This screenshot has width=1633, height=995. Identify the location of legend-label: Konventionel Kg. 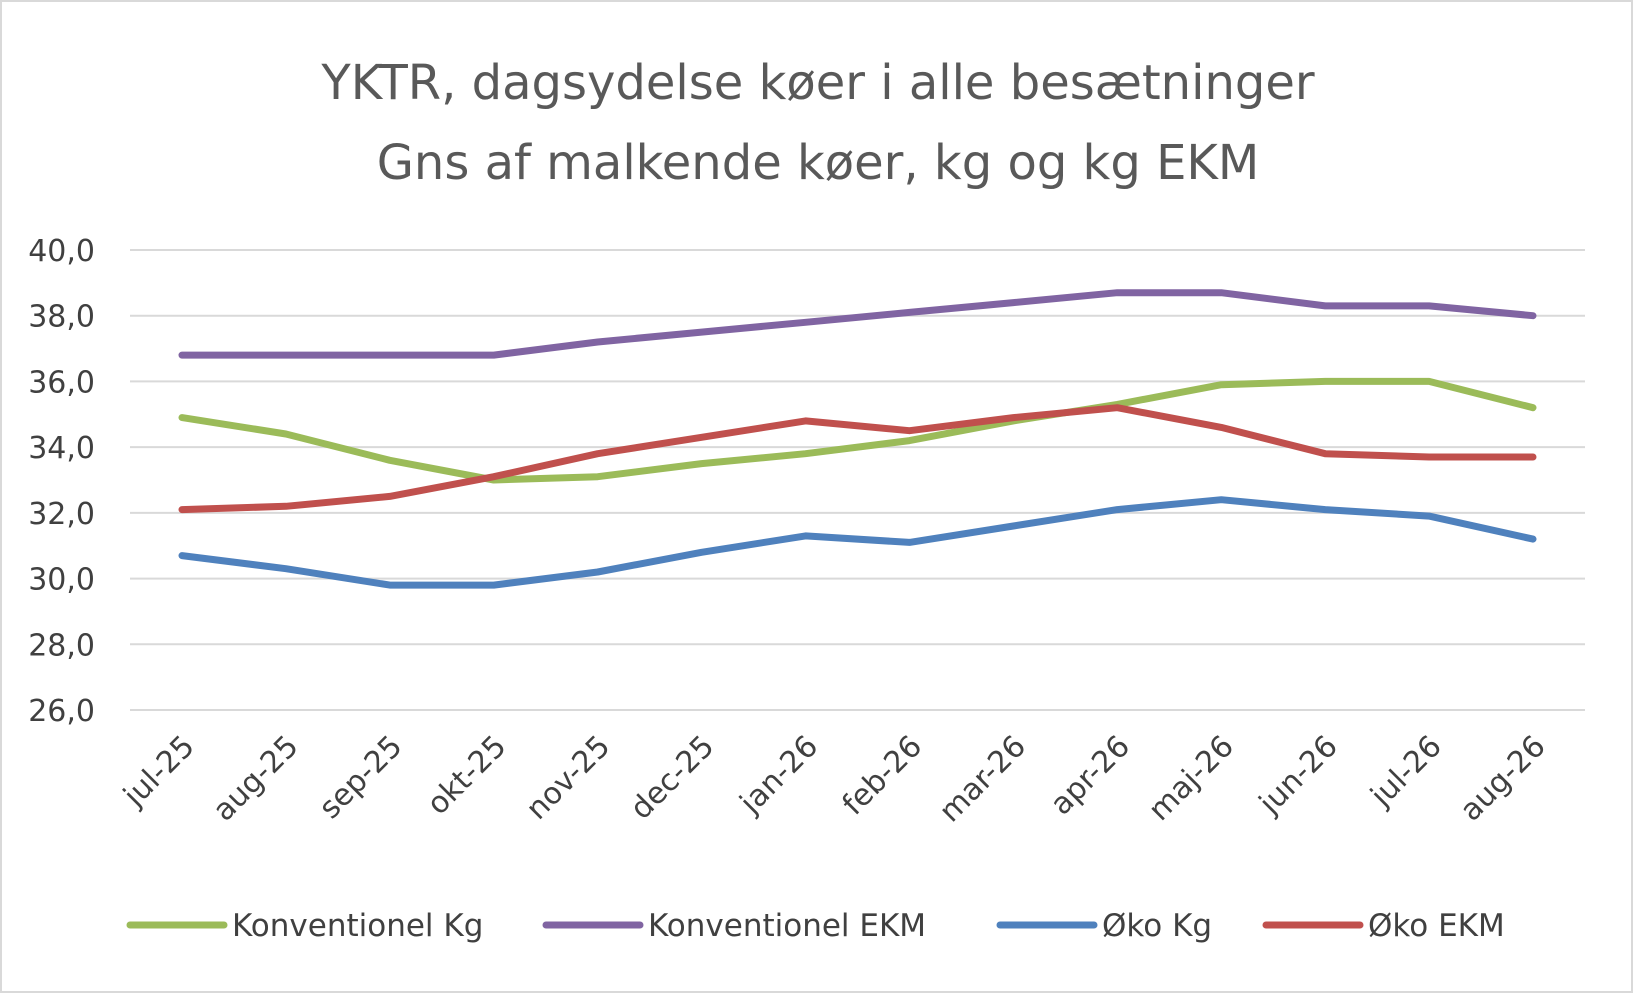
(357, 926).